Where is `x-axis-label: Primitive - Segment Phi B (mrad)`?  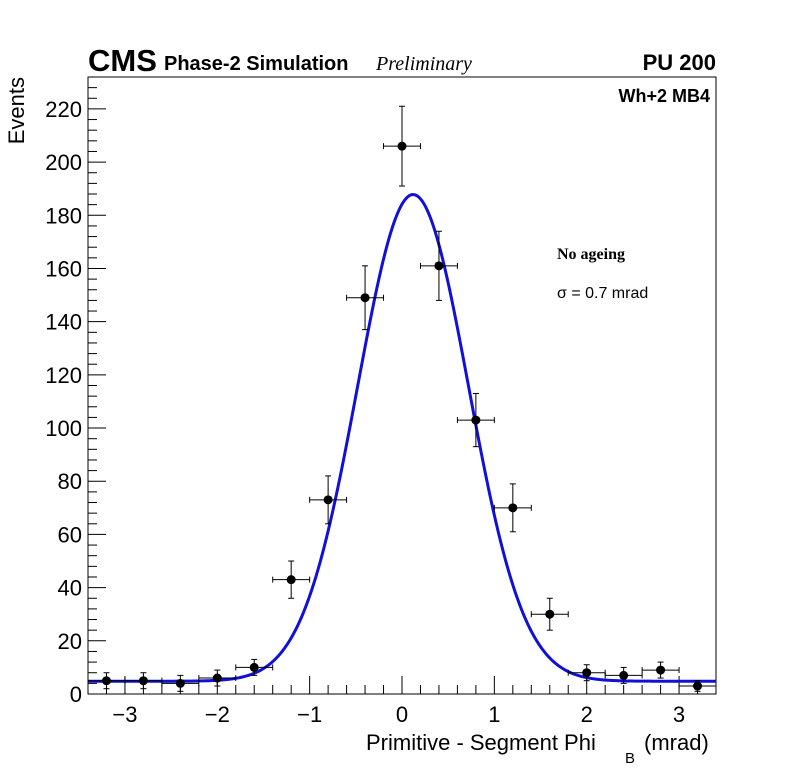 x-axis-label: Primitive - Segment Phi B (mrad) is located at coordinates (537, 748).